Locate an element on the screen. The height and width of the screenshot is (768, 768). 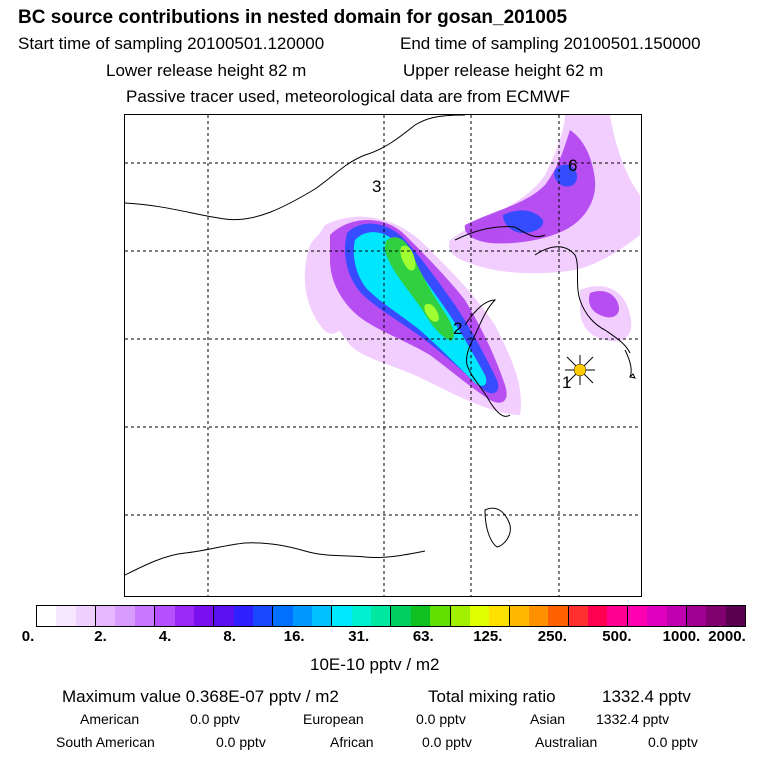
colorbar is located at coordinates (391, 616).